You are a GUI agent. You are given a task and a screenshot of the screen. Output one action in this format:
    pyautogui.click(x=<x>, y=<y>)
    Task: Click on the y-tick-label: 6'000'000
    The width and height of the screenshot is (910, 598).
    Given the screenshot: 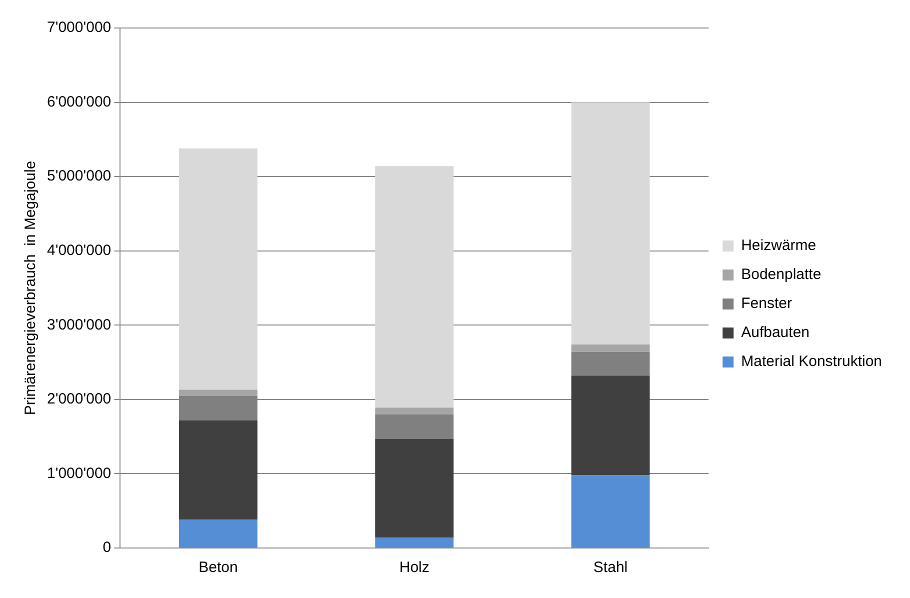 What is the action you would take?
    pyautogui.click(x=79, y=101)
    